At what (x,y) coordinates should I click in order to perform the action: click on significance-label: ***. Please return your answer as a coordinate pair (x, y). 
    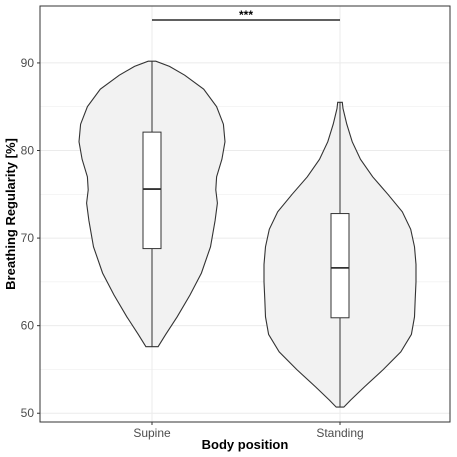
    Looking at the image, I should click on (246, 15).